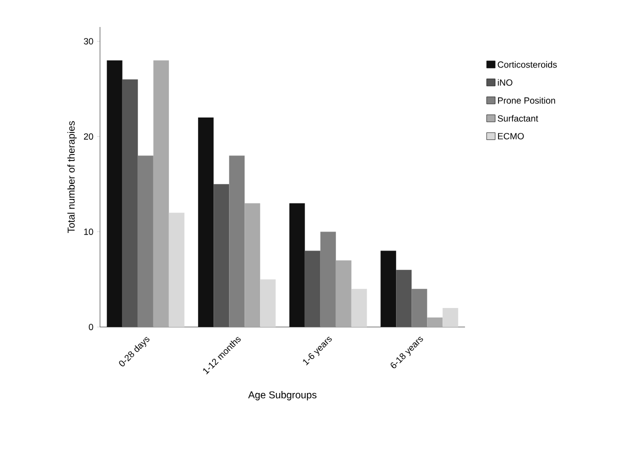  I want to click on y-axis-title: Total number of therapies, so click(72, 177).